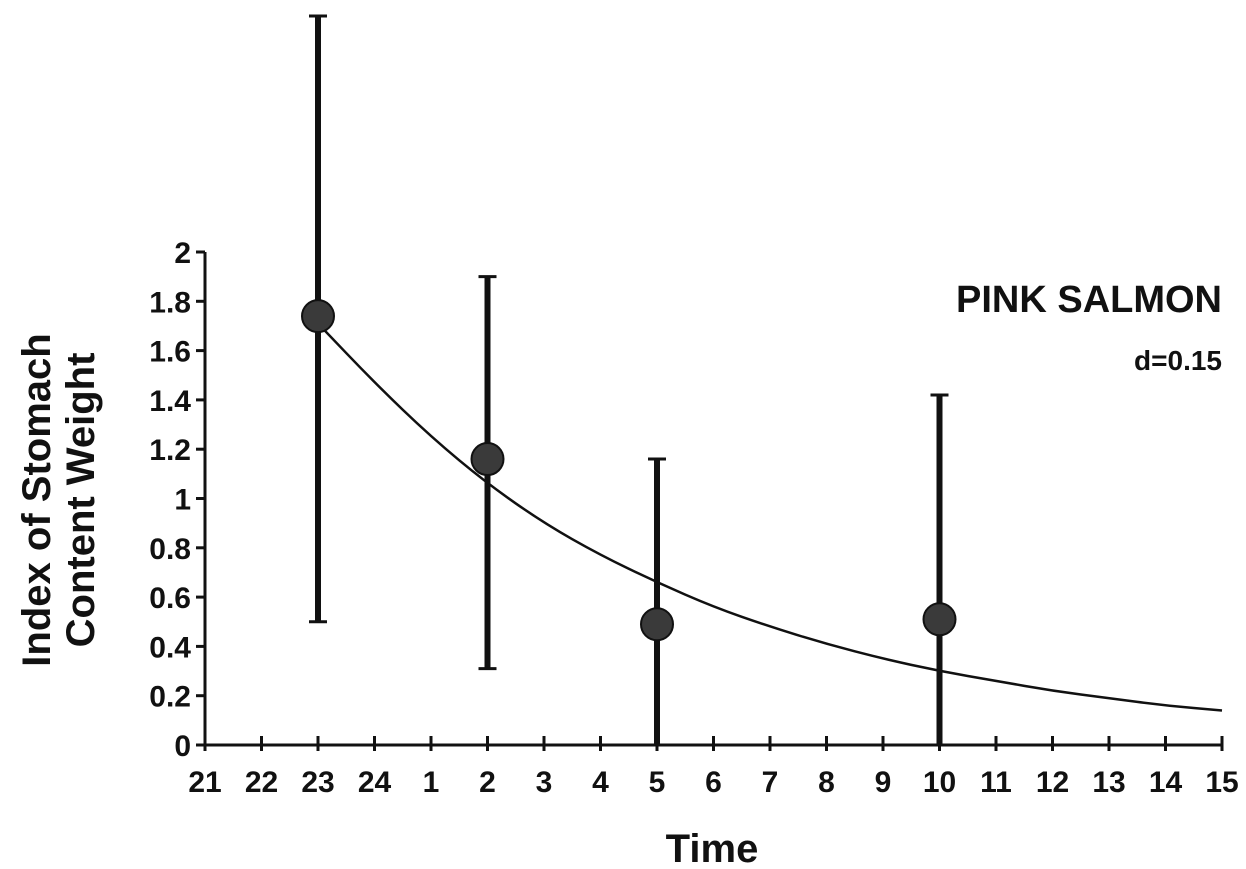 Image resolution: width=1246 pixels, height=869 pixels. I want to click on x-tick-label: 7, so click(770, 782).